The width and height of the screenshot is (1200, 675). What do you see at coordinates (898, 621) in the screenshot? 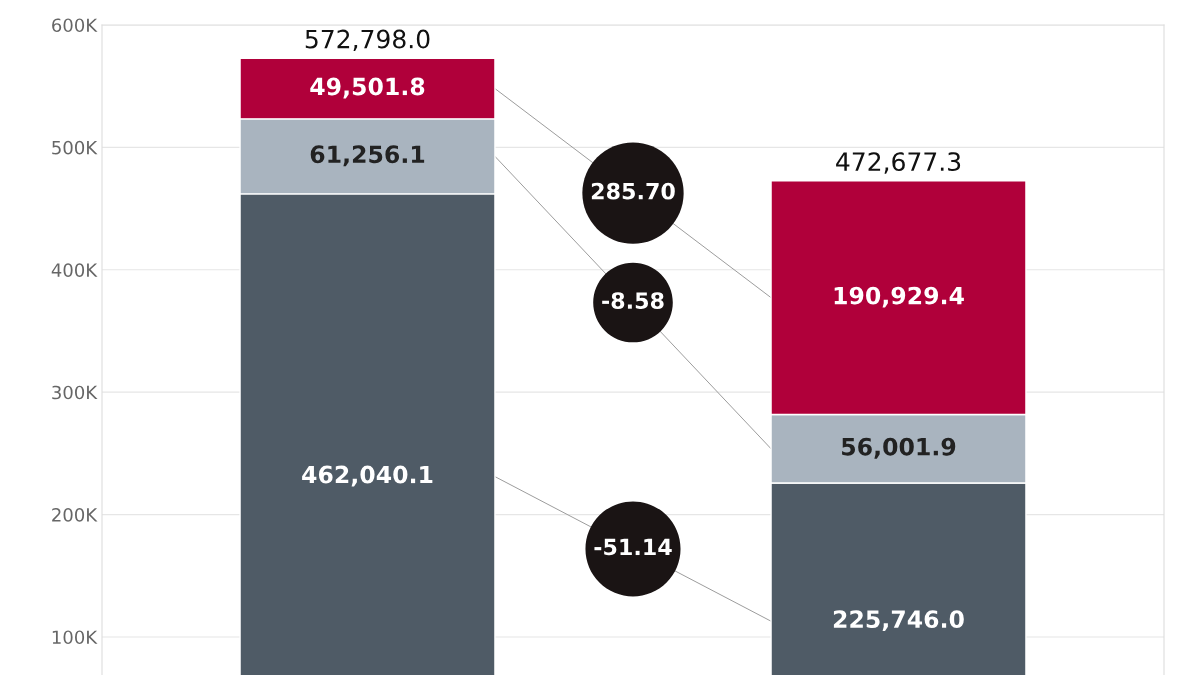
I see `data-label: 225,746.0` at bounding box center [898, 621].